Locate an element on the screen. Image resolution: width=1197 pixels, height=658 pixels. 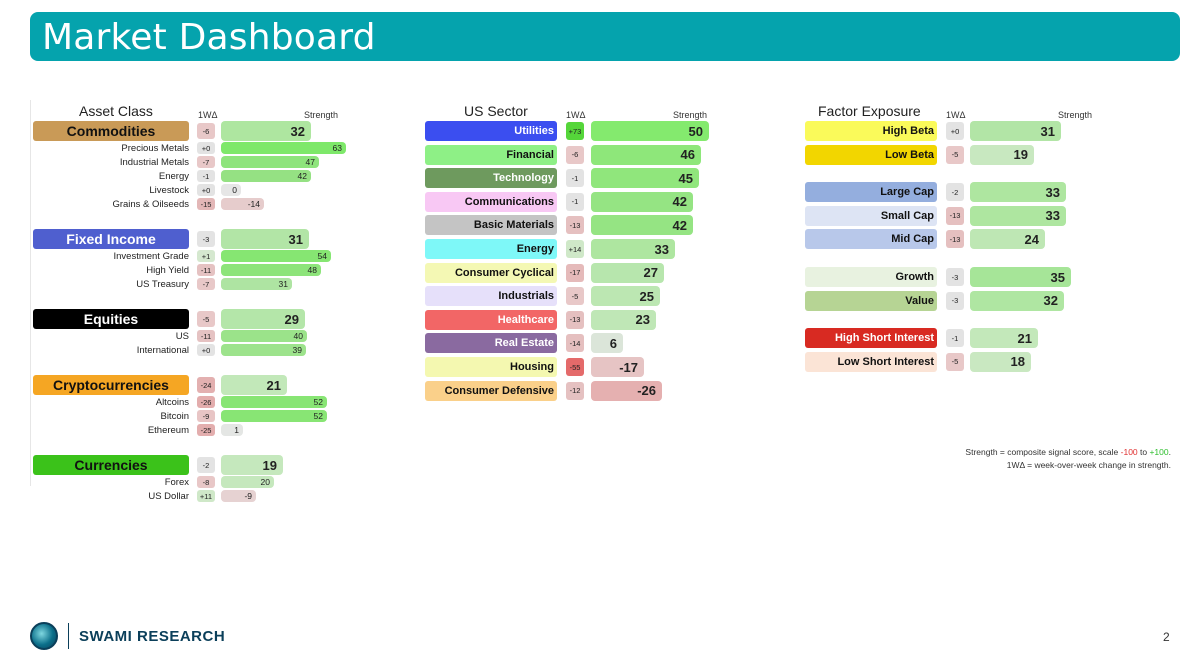
sector-label: Consumer Defensive is located at coordinates (491, 390).